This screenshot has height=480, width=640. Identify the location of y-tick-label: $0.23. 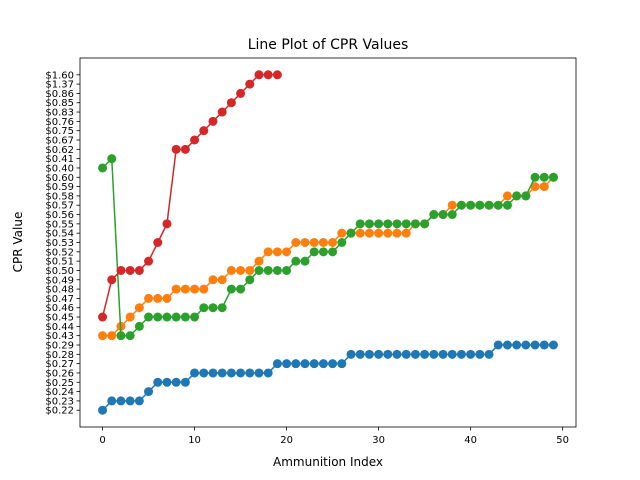
(59, 401).